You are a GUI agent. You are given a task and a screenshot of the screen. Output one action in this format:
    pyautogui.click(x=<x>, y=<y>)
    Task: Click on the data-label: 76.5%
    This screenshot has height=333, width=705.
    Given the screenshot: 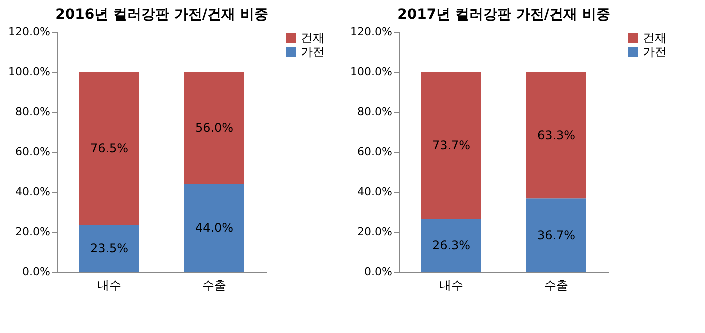 What is the action you would take?
    pyautogui.click(x=109, y=149)
    